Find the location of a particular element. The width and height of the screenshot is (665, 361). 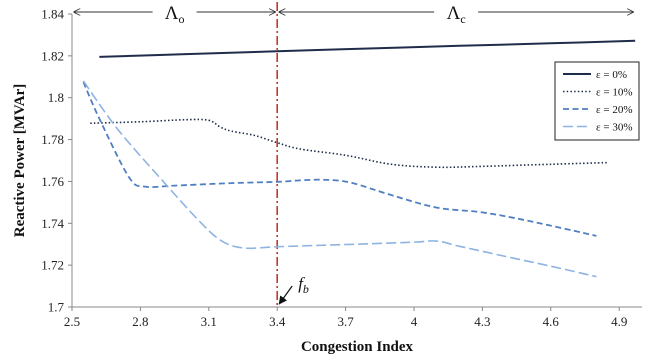

y-tick-label: 1.74 is located at coordinates (52, 223).